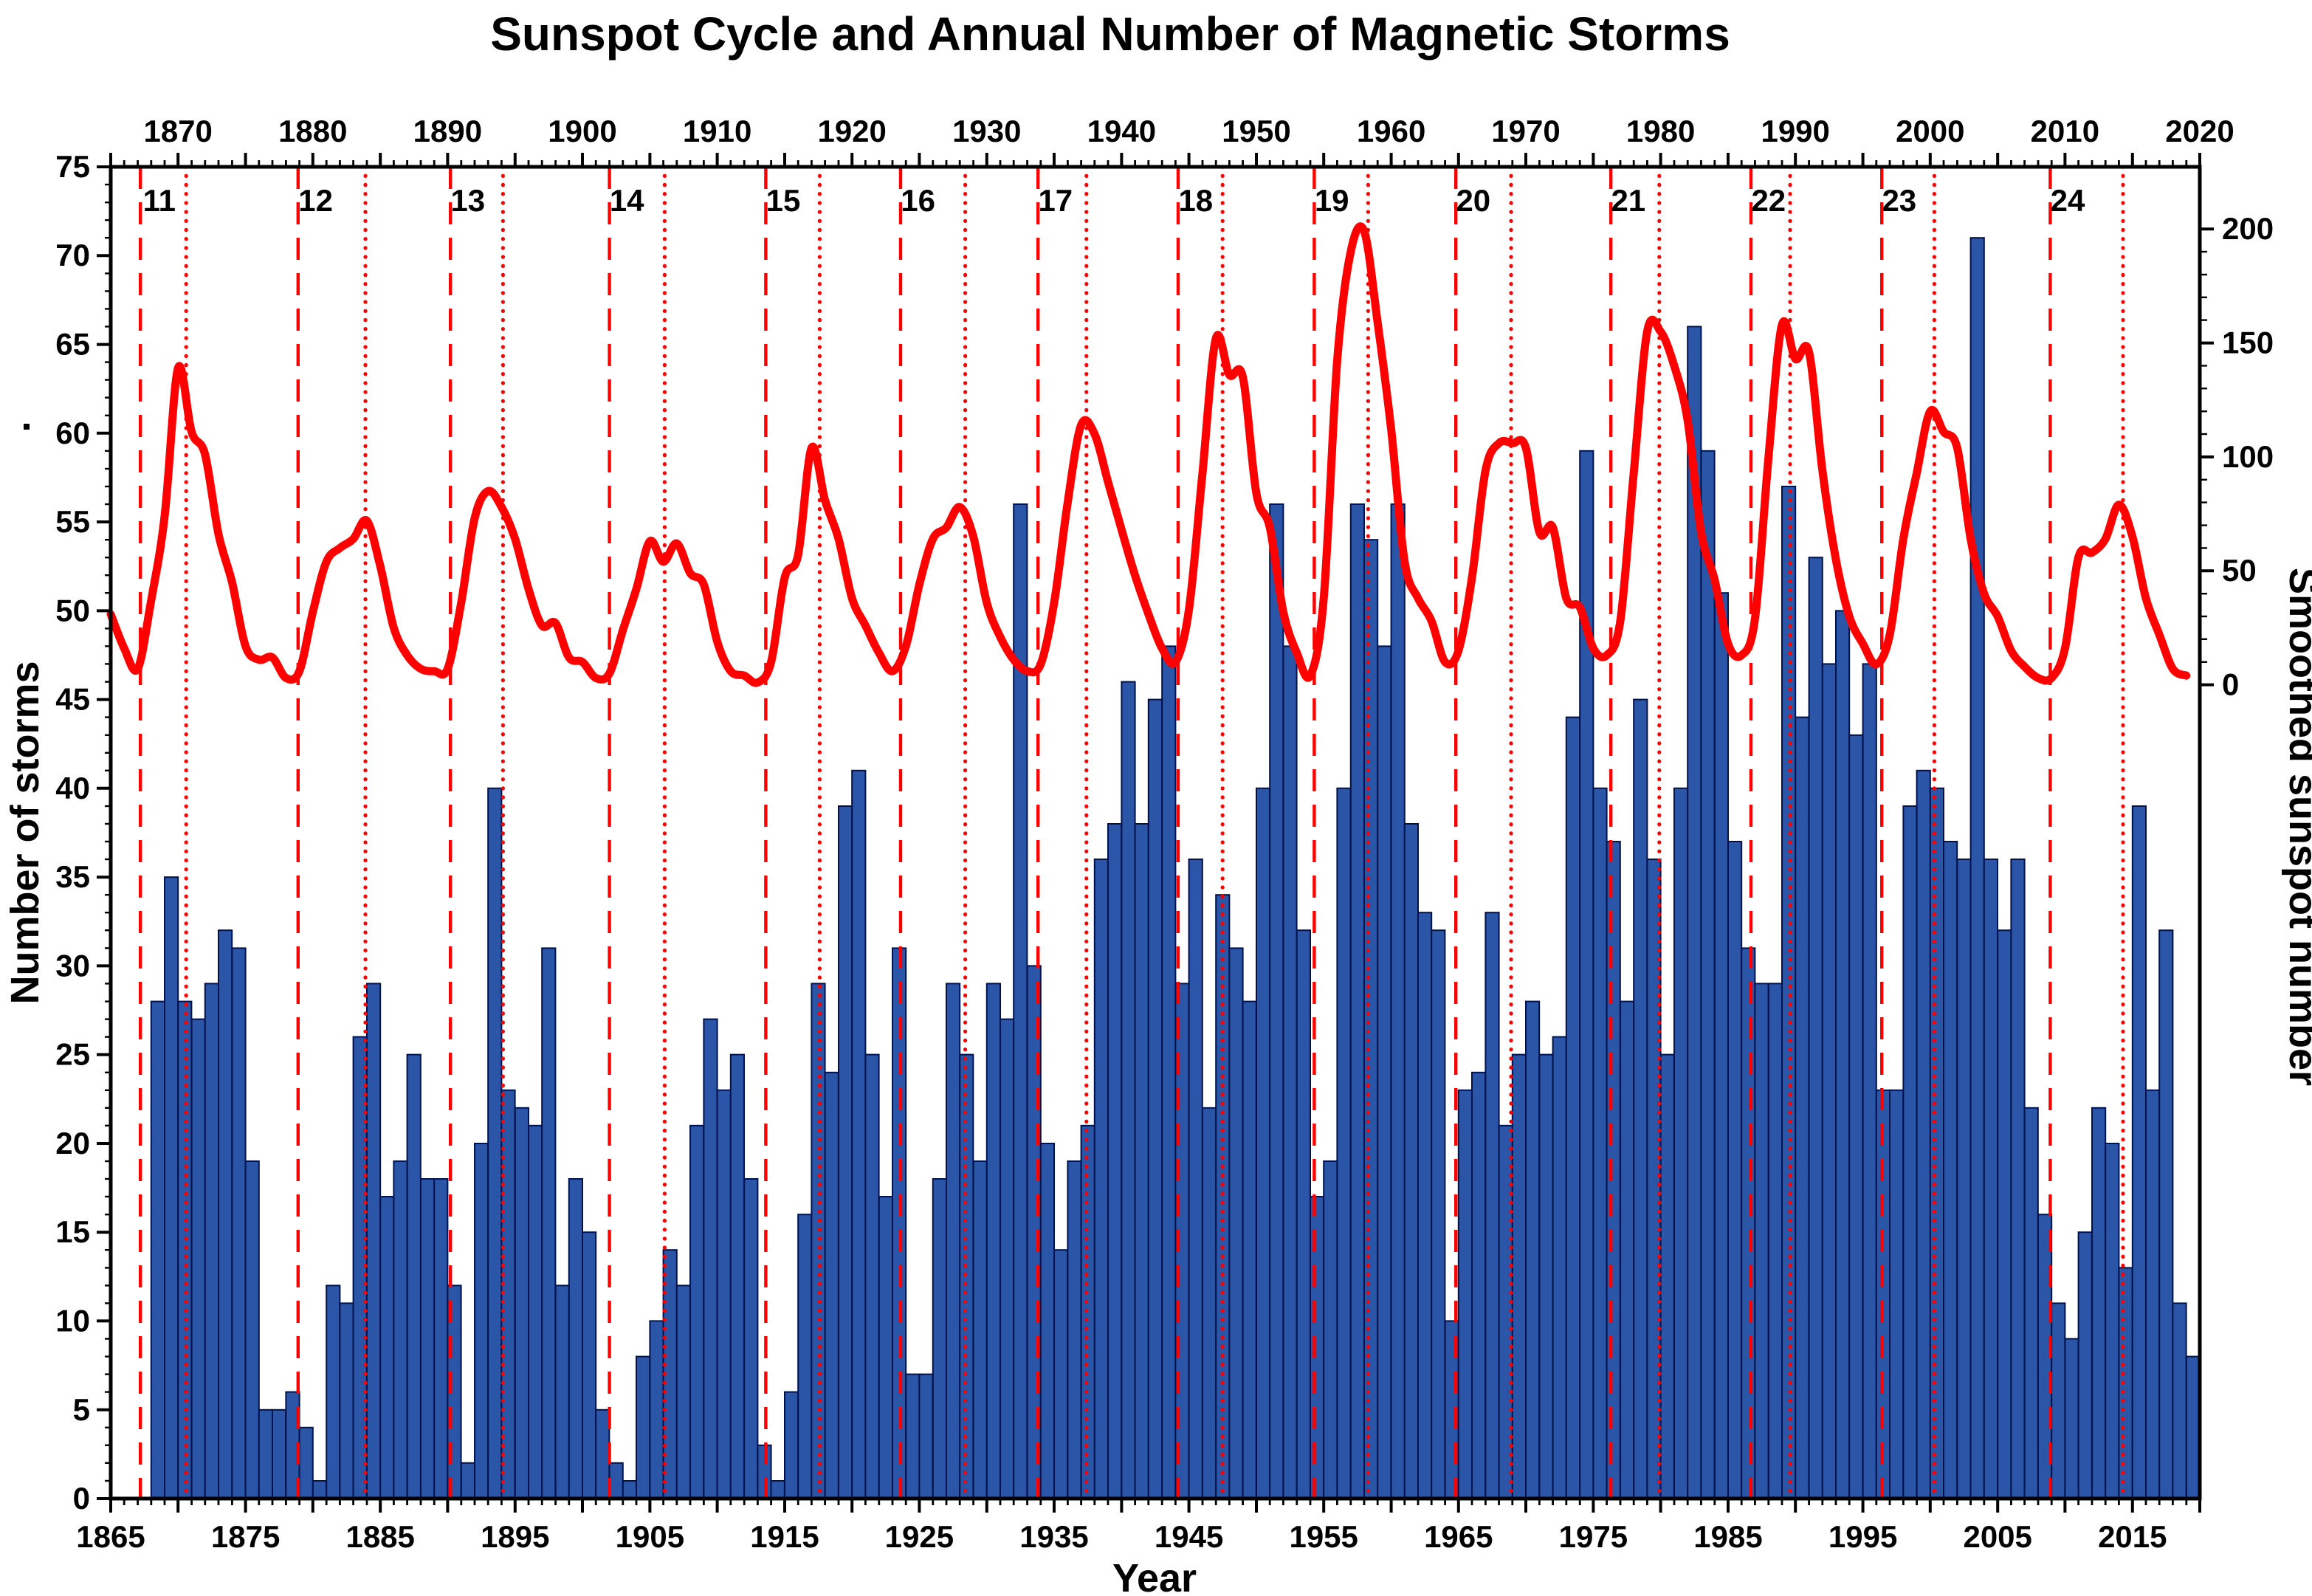 The height and width of the screenshot is (1596, 2312). I want to click on cycle-number-label: 21, so click(1628, 200).